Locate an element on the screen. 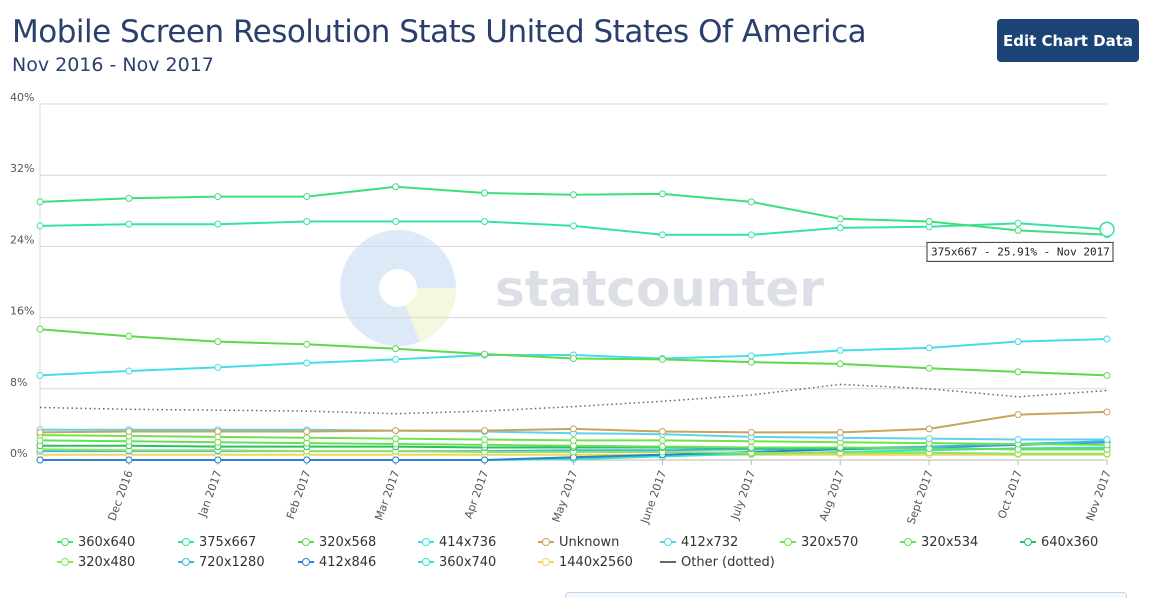  legend-item: 412x732 is located at coordinates (699, 542).